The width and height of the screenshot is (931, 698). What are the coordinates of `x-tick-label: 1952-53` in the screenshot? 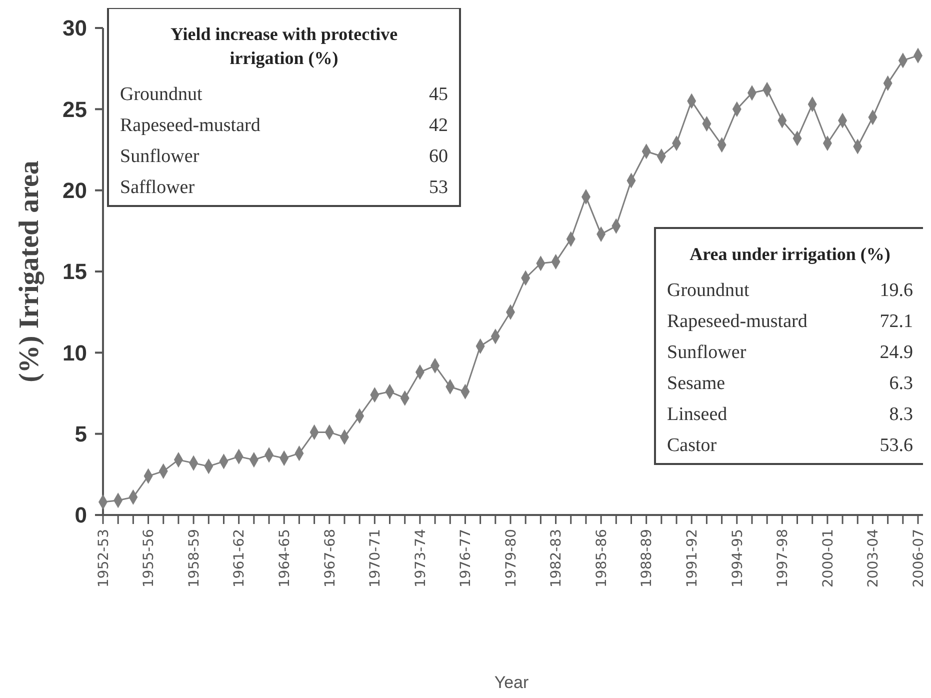 It's located at (104, 558).